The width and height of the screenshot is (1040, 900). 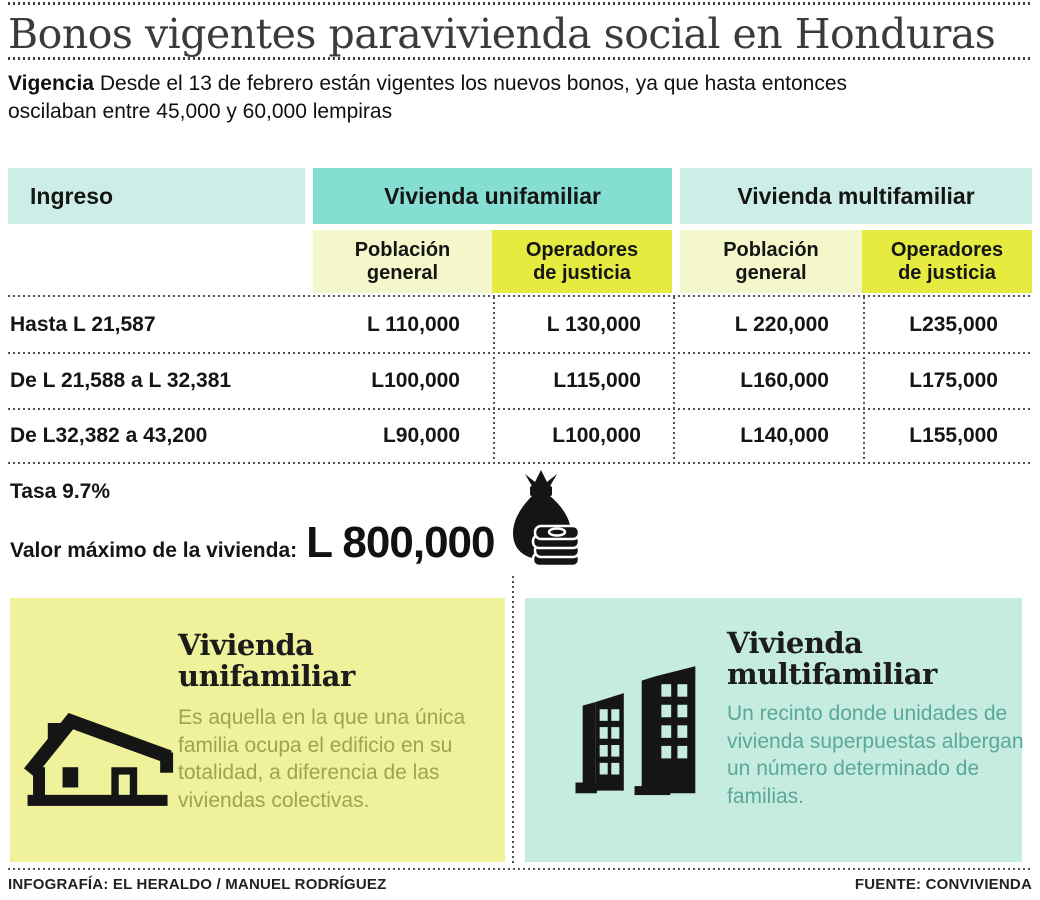 What do you see at coordinates (154, 550) in the screenshot?
I see `max-value-label: Valor máximo de la vivienda:` at bounding box center [154, 550].